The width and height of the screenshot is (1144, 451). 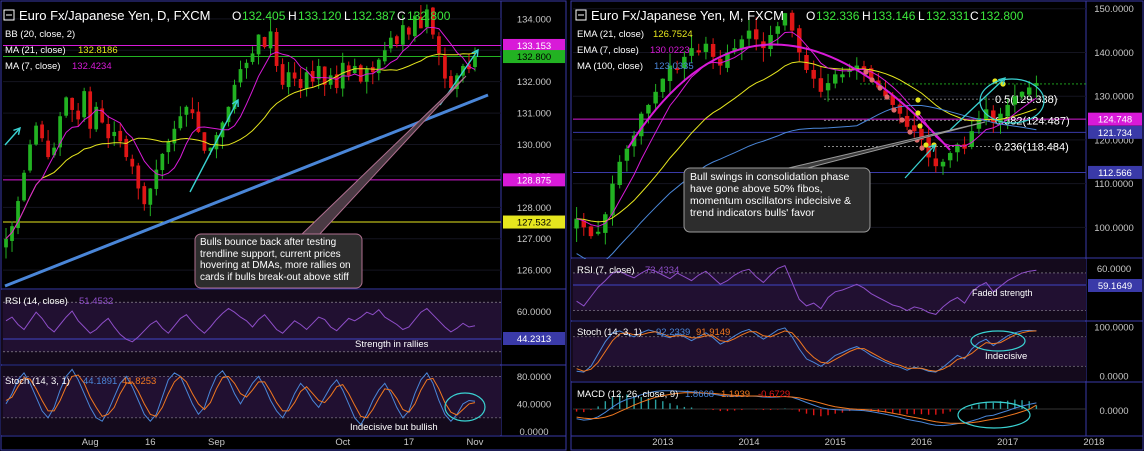 I want to click on macd-signal-line, so click(x=806, y=408).